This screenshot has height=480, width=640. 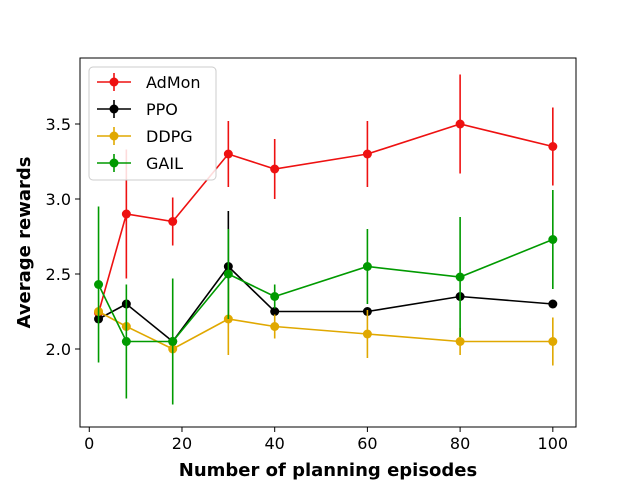 What do you see at coordinates (58, 274) in the screenshot?
I see `y-tick-label: 2.5` at bounding box center [58, 274].